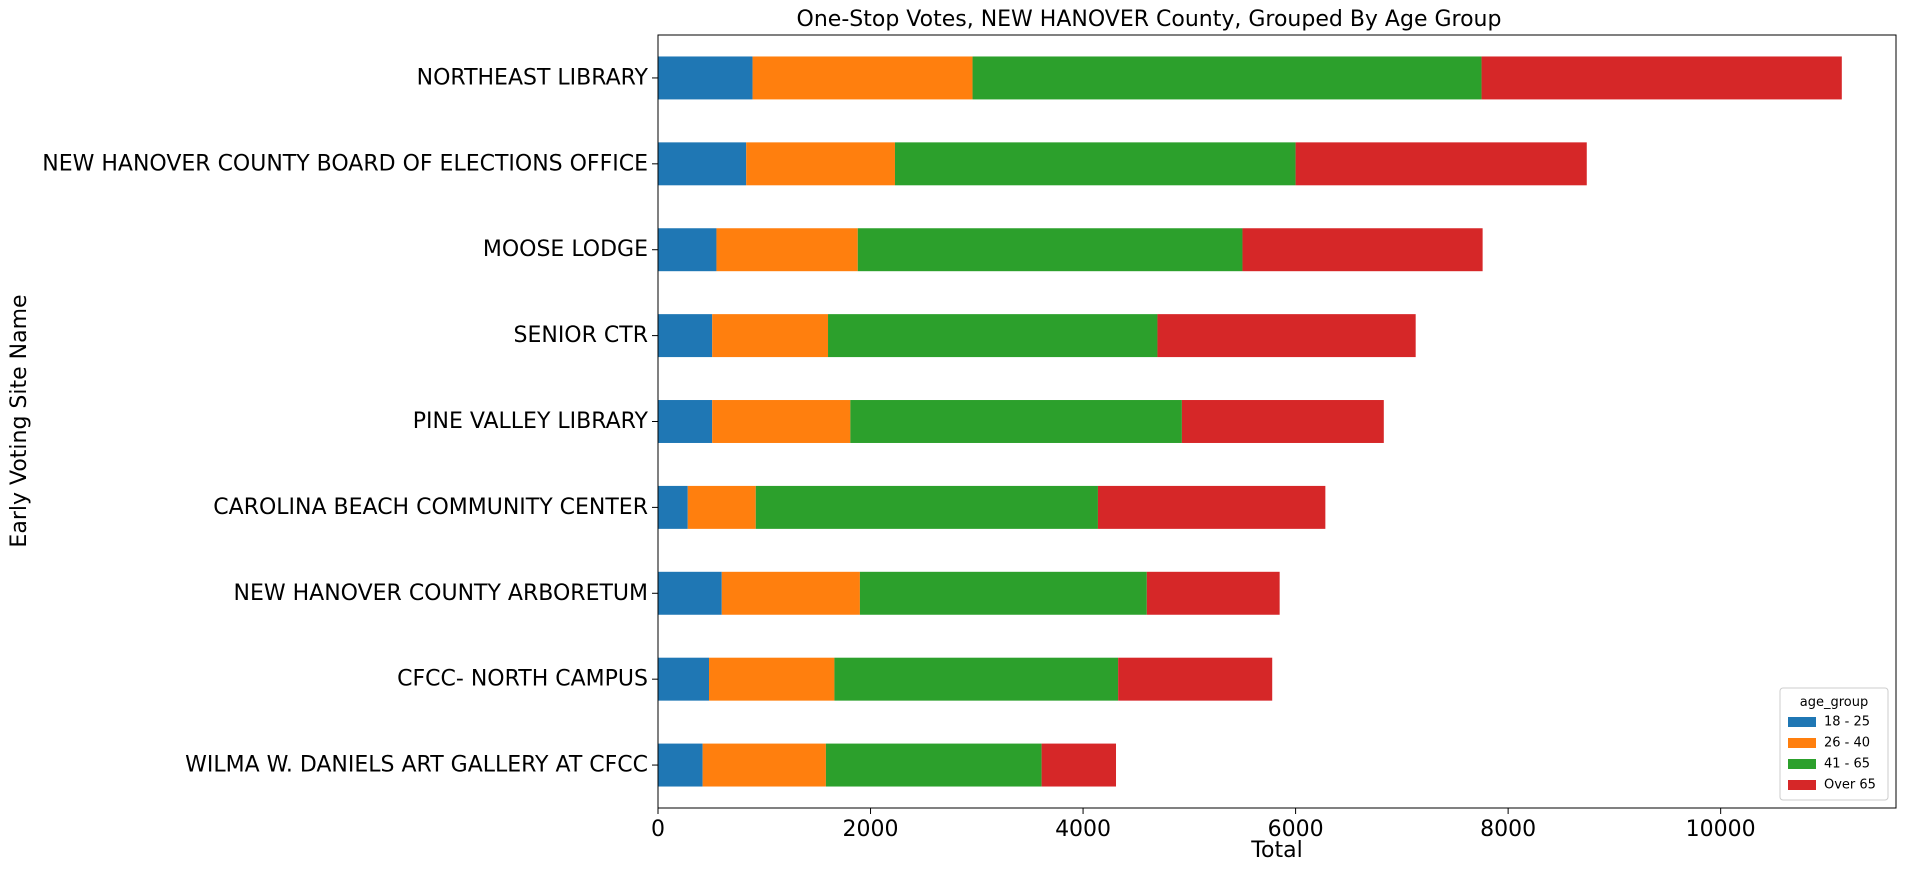 This screenshot has height=869, width=1907. I want to click on legend-label: 26 - 40, so click(1847, 743).